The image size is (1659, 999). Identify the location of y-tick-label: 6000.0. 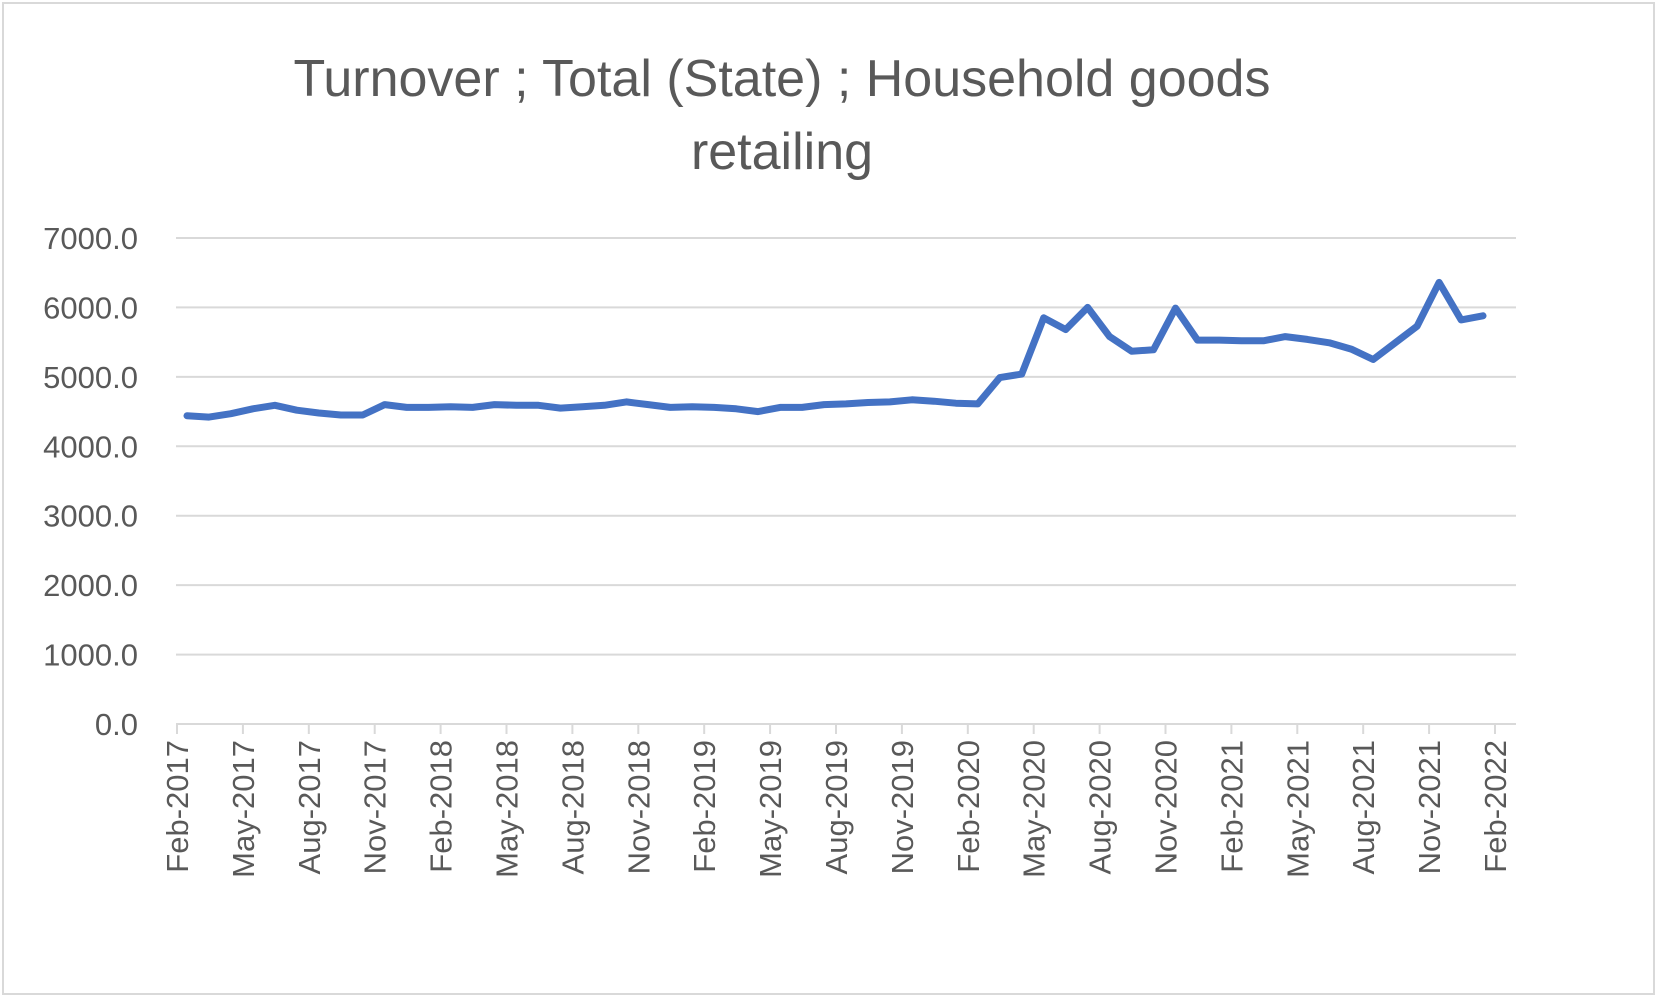
(90, 307).